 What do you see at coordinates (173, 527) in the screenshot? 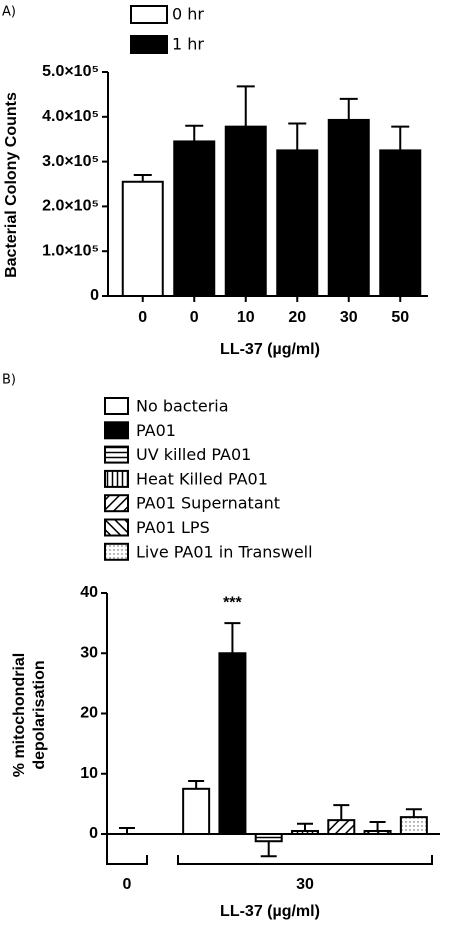
I see `legend-label: PA01 LPS` at bounding box center [173, 527].